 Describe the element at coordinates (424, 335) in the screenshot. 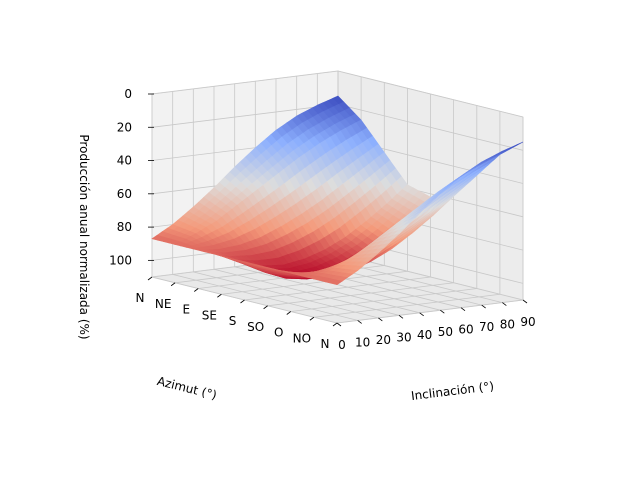

I see `x-tick-label: 40` at that location.